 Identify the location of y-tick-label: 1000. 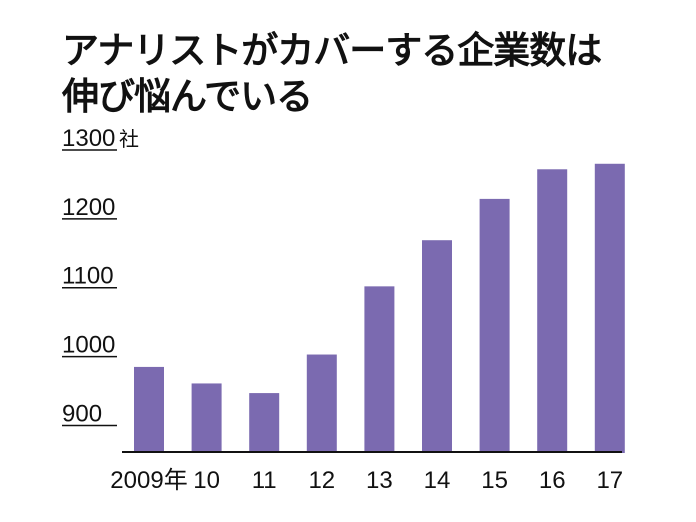
(88, 345).